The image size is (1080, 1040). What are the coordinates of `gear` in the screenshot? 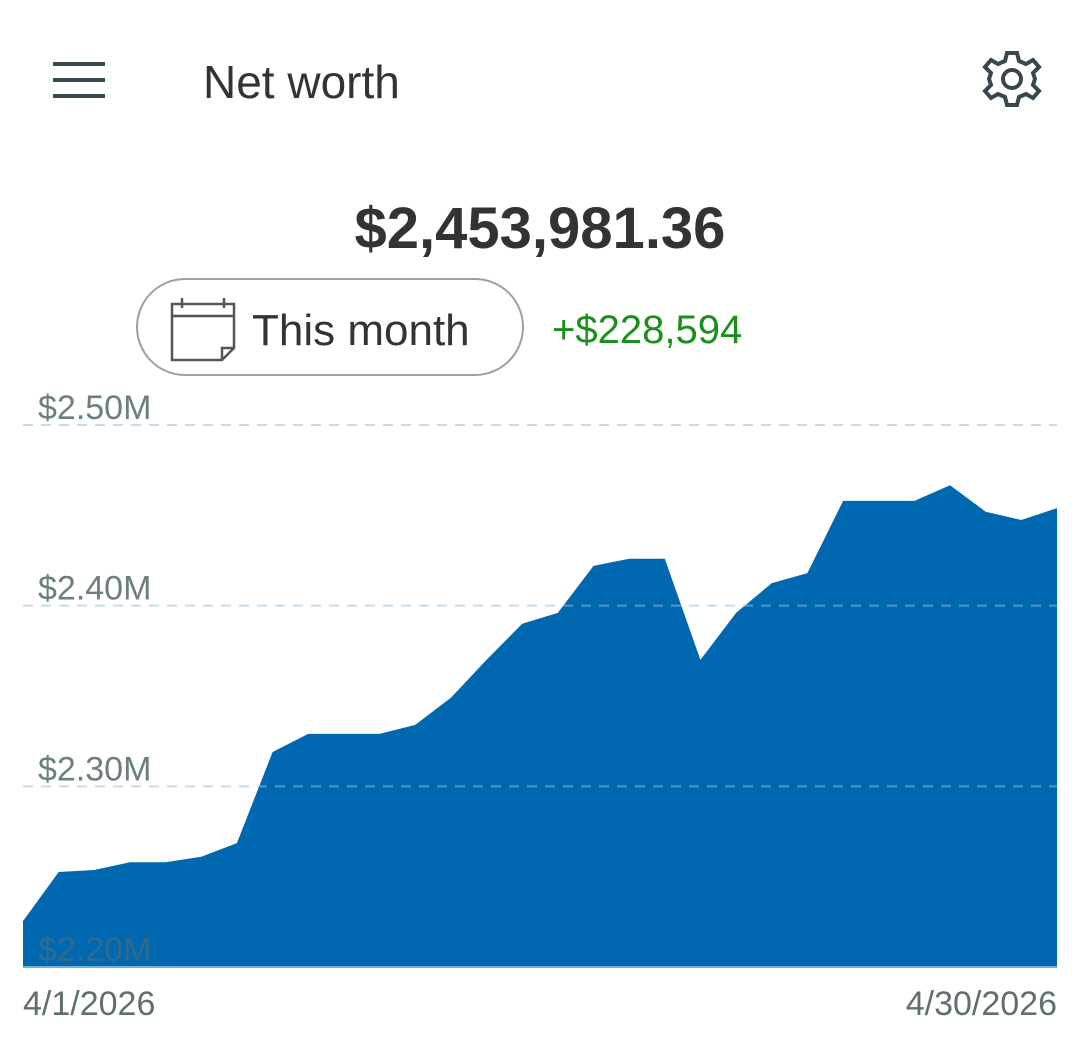 It's located at (1012, 79).